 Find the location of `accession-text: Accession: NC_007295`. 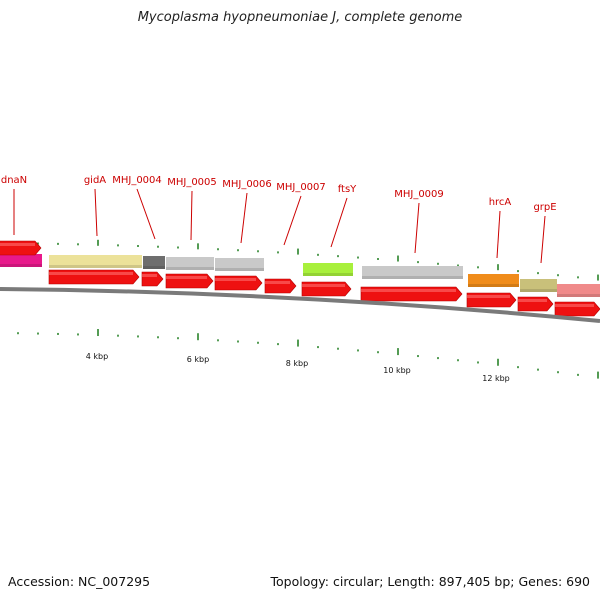

accession-text: Accession: NC_007295 is located at coordinates (79, 581).